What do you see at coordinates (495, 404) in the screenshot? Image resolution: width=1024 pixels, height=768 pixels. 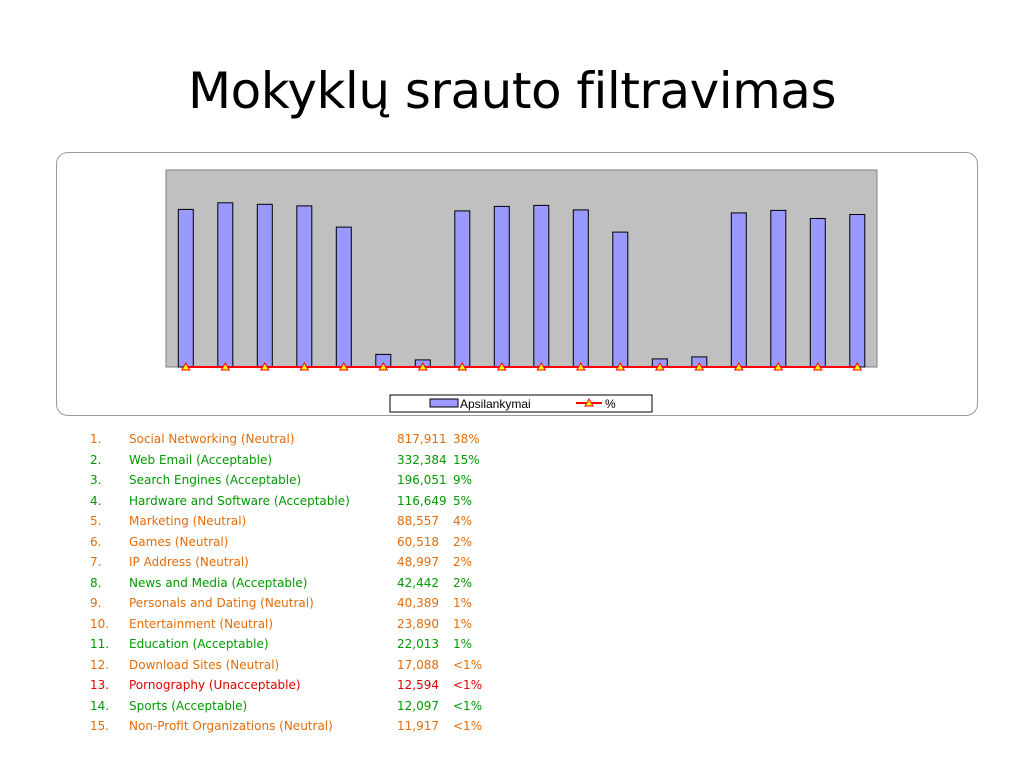 I see `legend-bar-label: Apsilankymai` at bounding box center [495, 404].